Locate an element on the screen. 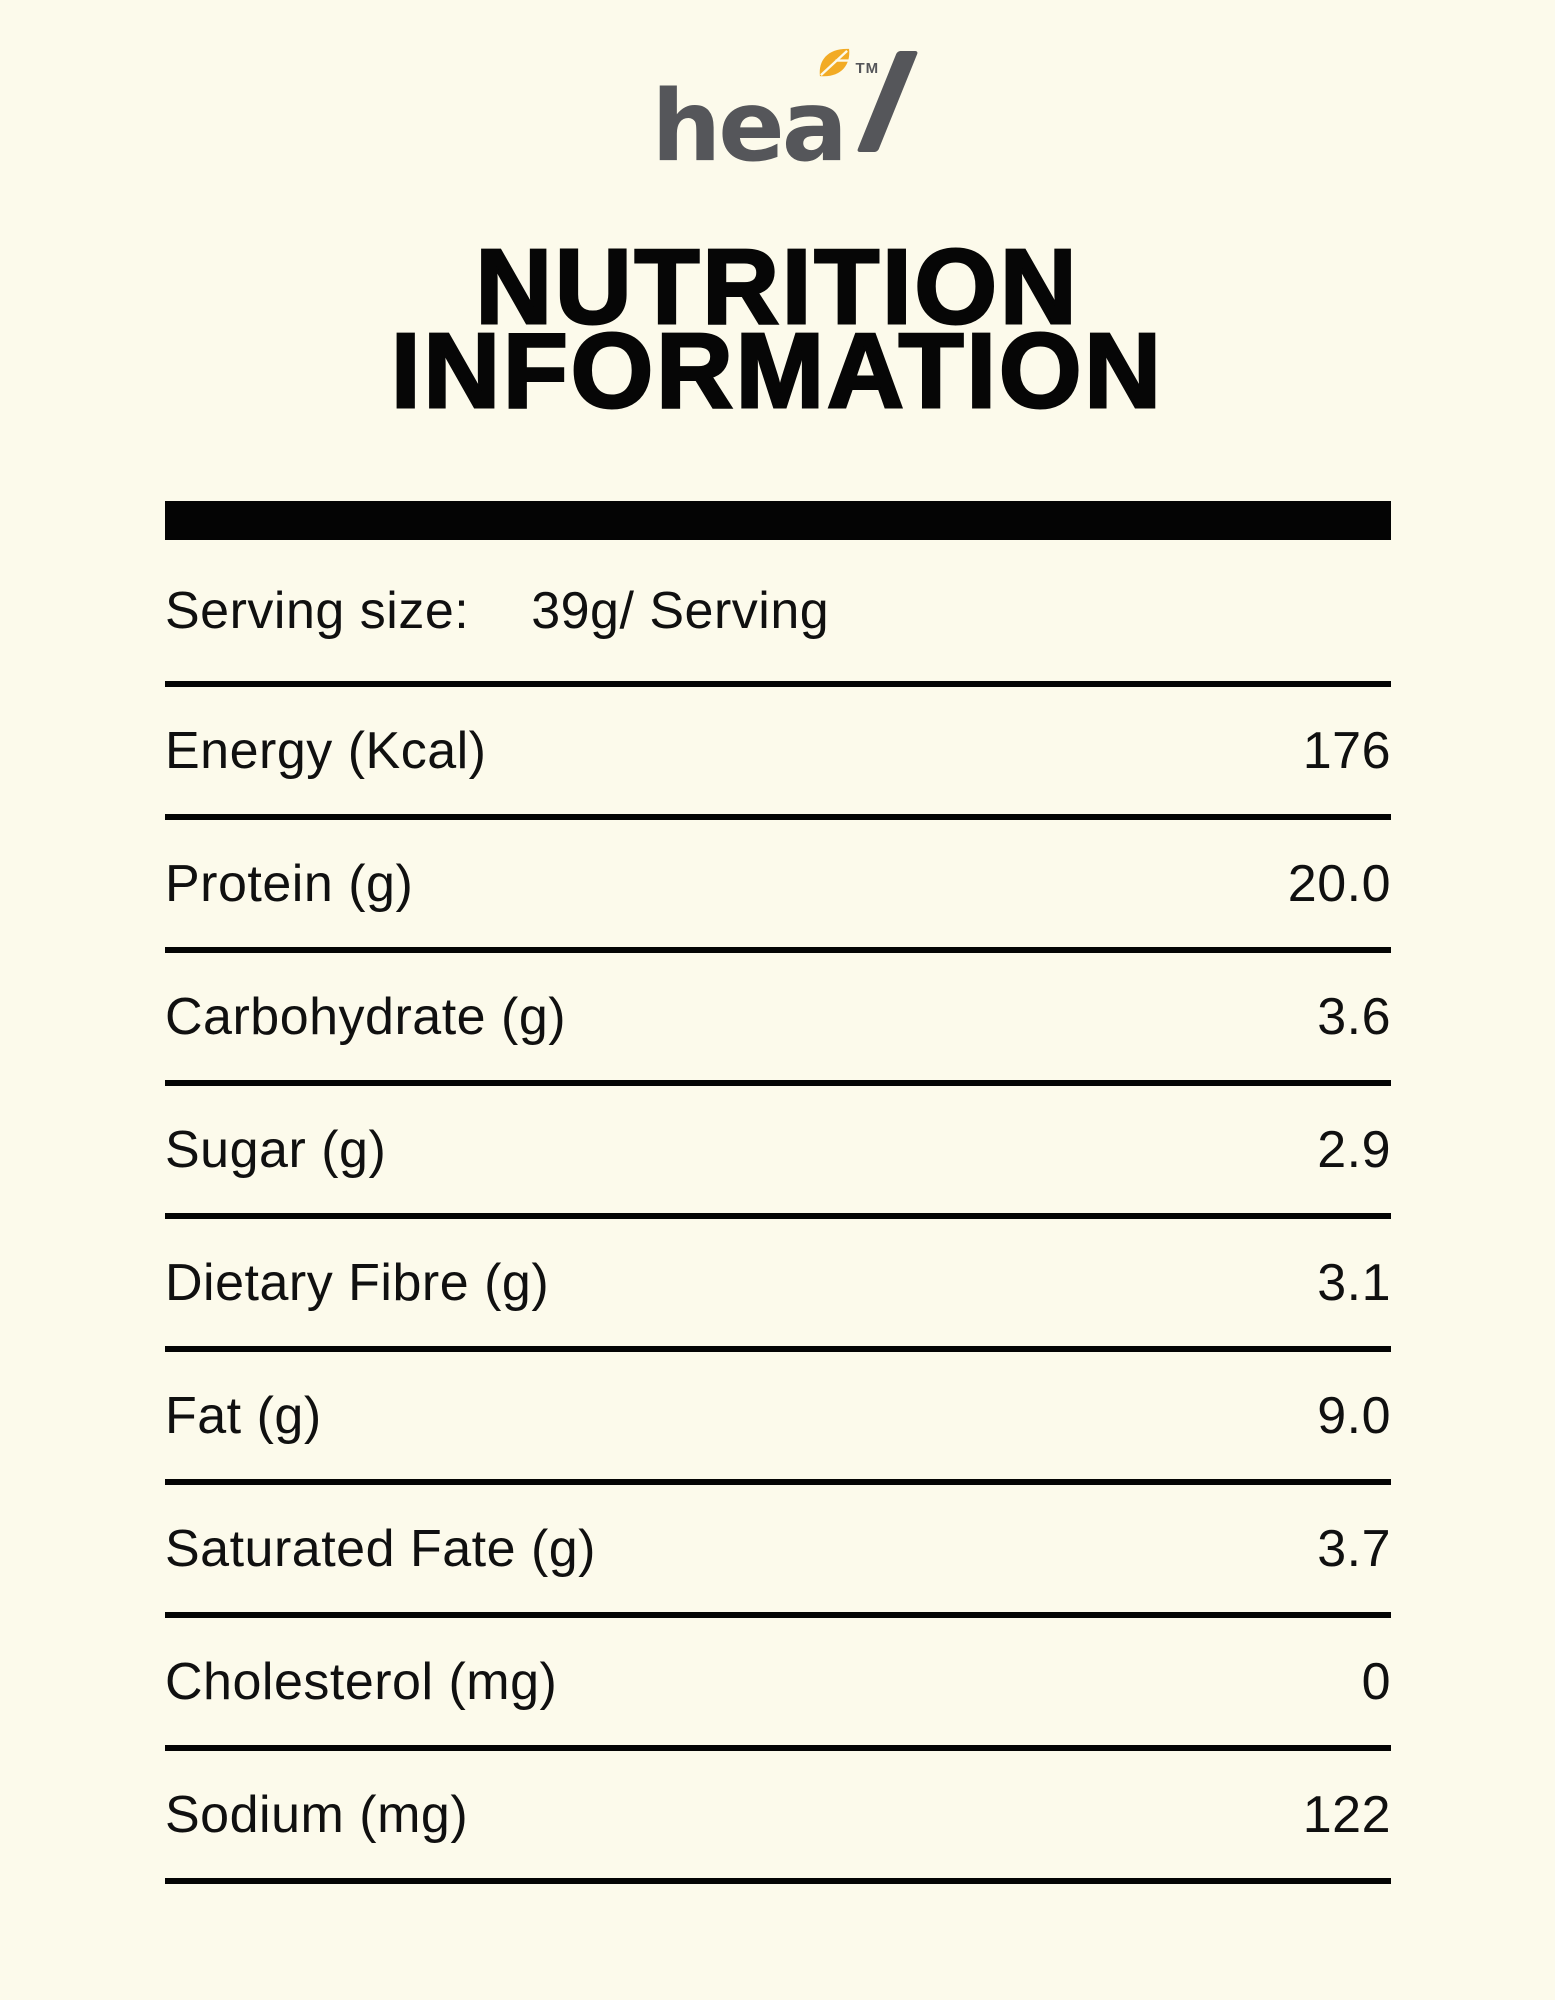  row-label: Energy (Kcal) is located at coordinates (326, 750).